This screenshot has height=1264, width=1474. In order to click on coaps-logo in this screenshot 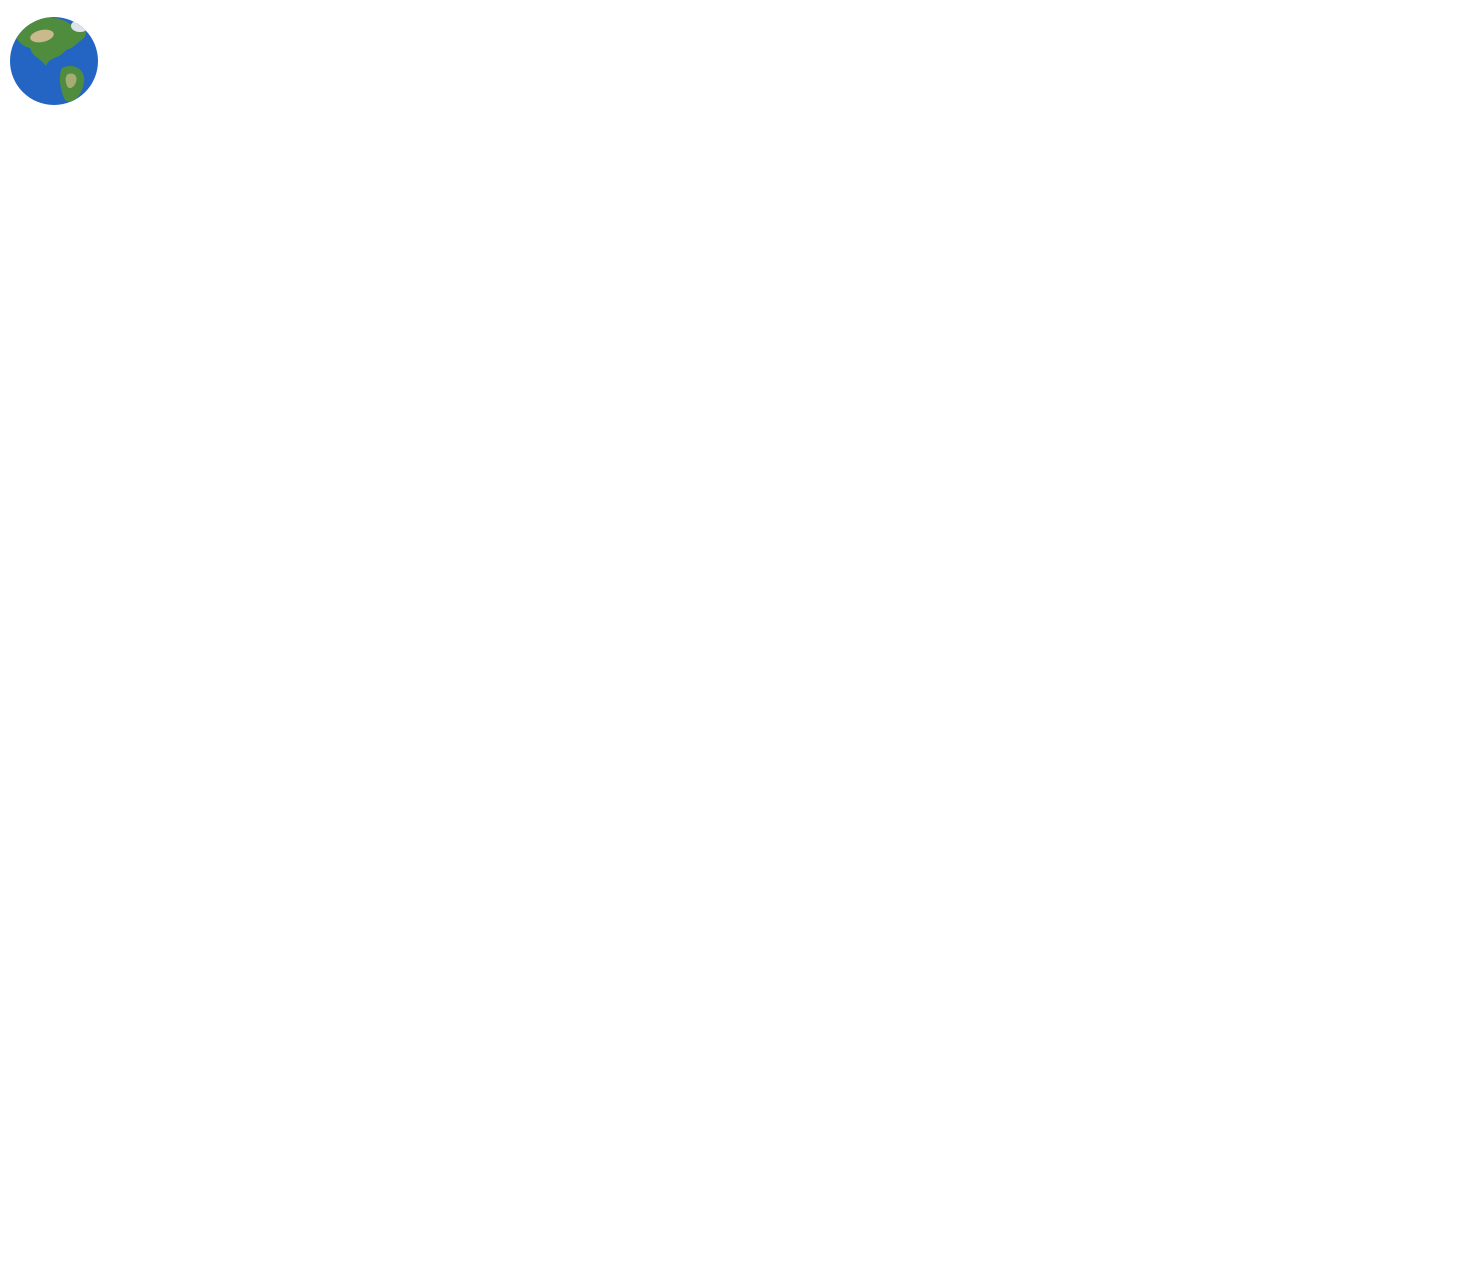, I will do `click(54, 60)`.